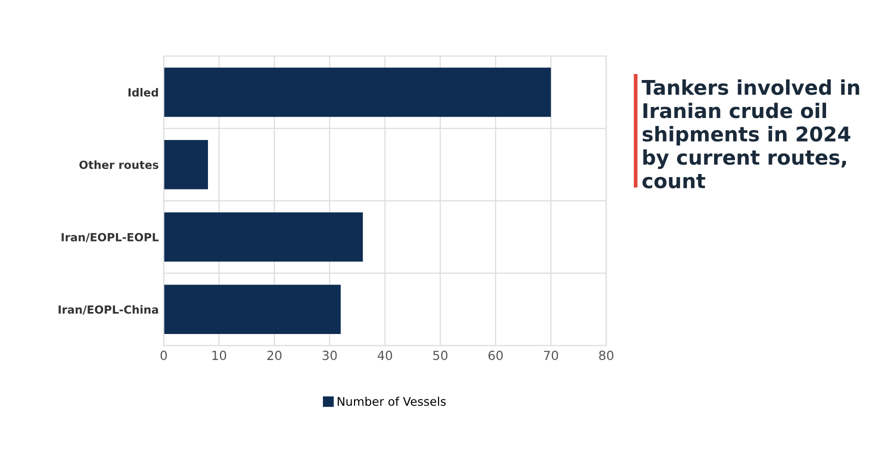  What do you see at coordinates (219, 355) in the screenshot?
I see `x-tick-label: 10` at bounding box center [219, 355].